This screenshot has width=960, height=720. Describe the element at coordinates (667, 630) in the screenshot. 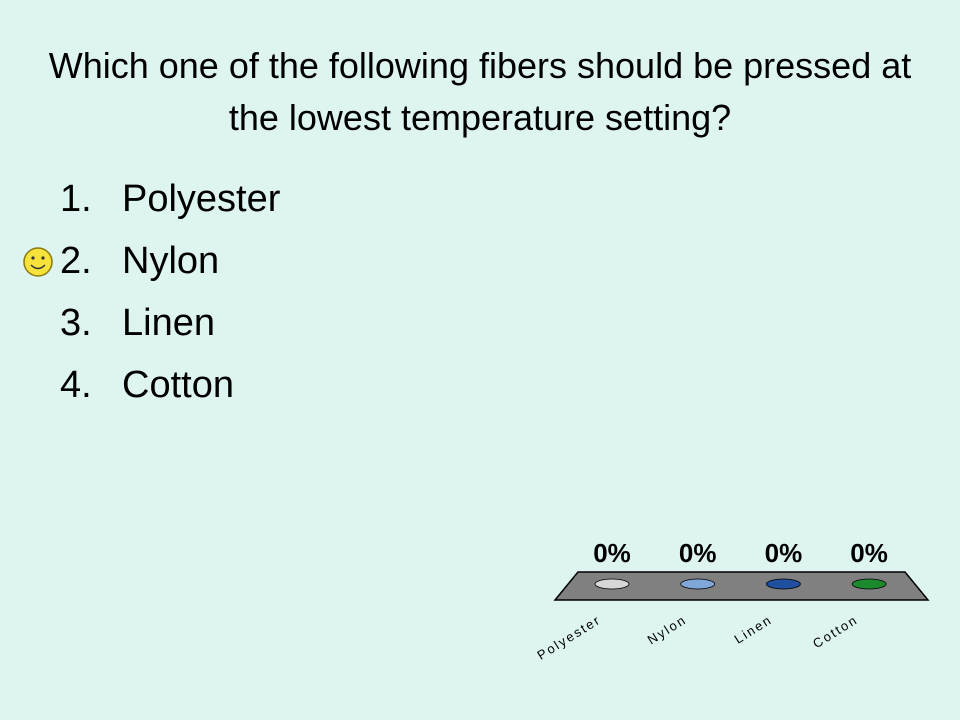

I see `category-label: Nylon` at that location.